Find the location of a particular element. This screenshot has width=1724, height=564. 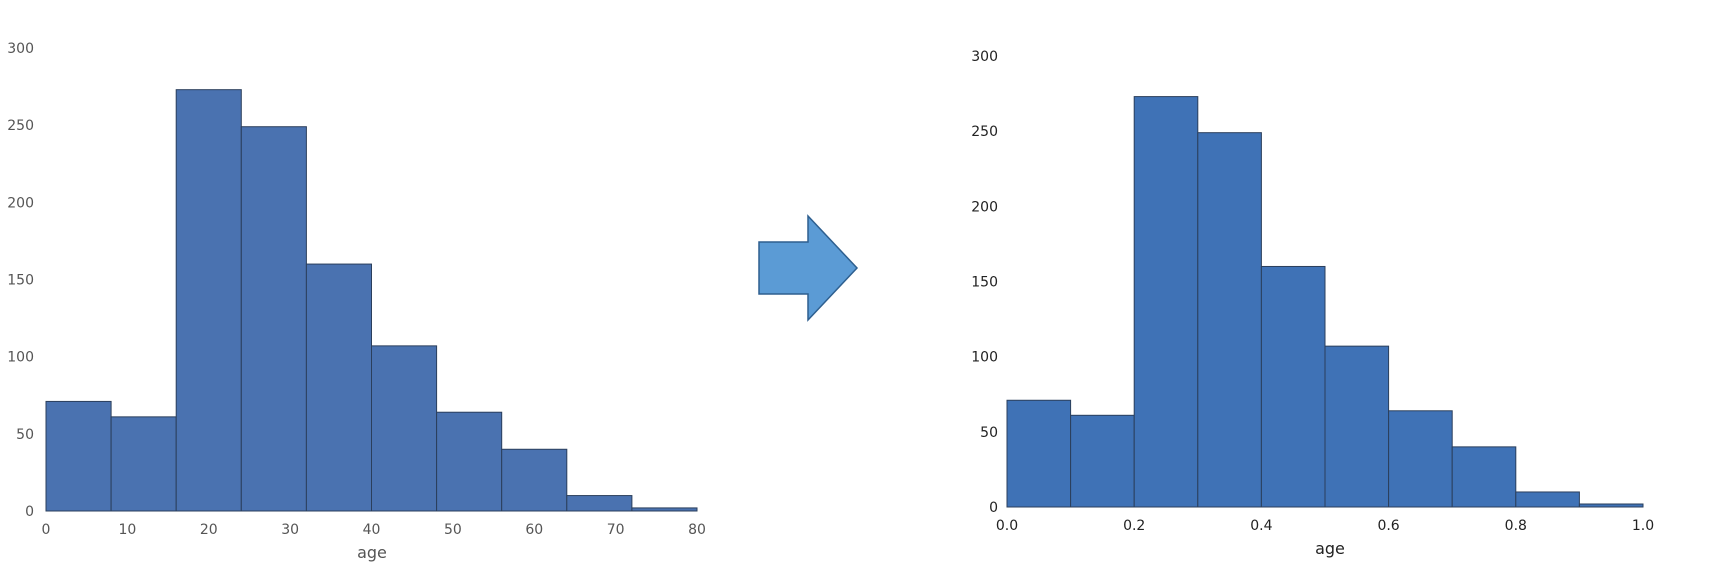

left-x-axis-label: age is located at coordinates (372, 552).